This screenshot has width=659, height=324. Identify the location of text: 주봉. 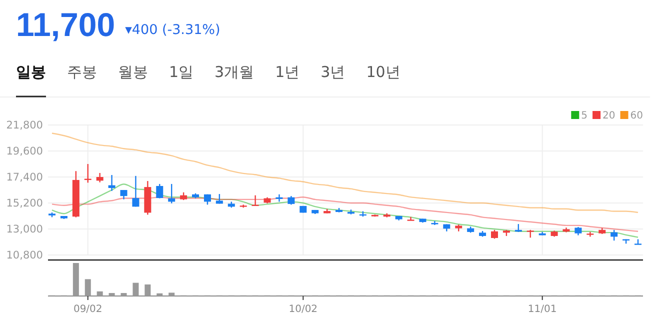
(82, 72).